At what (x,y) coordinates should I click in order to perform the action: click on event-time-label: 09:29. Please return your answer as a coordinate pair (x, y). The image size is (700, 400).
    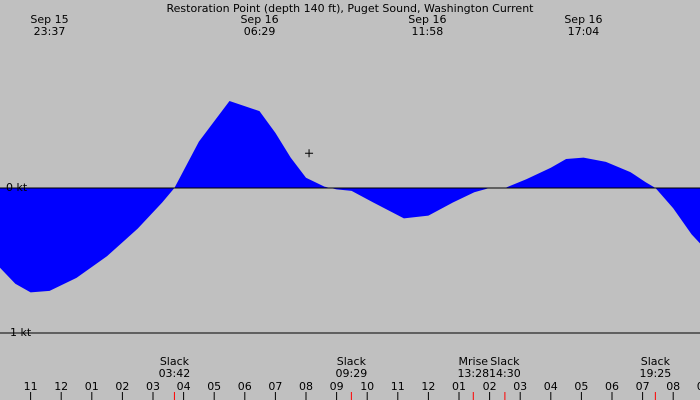
    Looking at the image, I should click on (352, 373).